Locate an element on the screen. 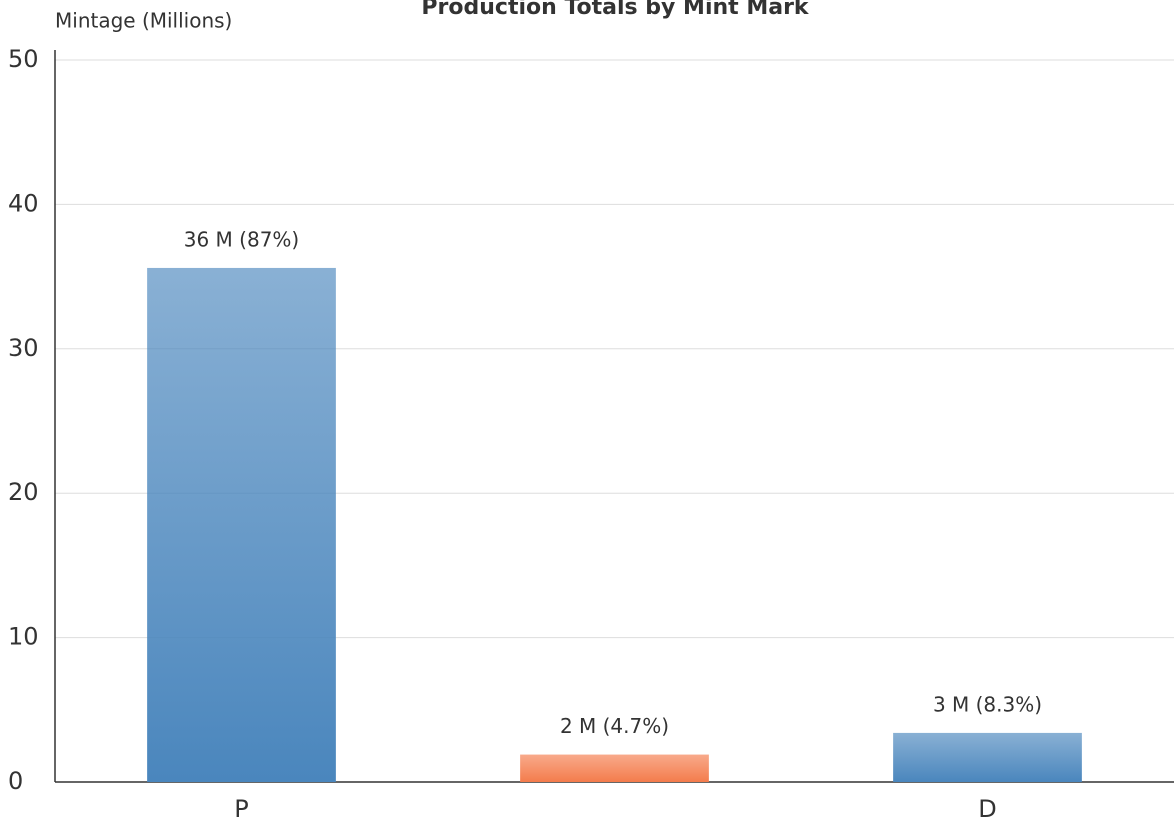 The width and height of the screenshot is (1174, 824). y-axis-label: Mintage (Millions) is located at coordinates (143, 21).